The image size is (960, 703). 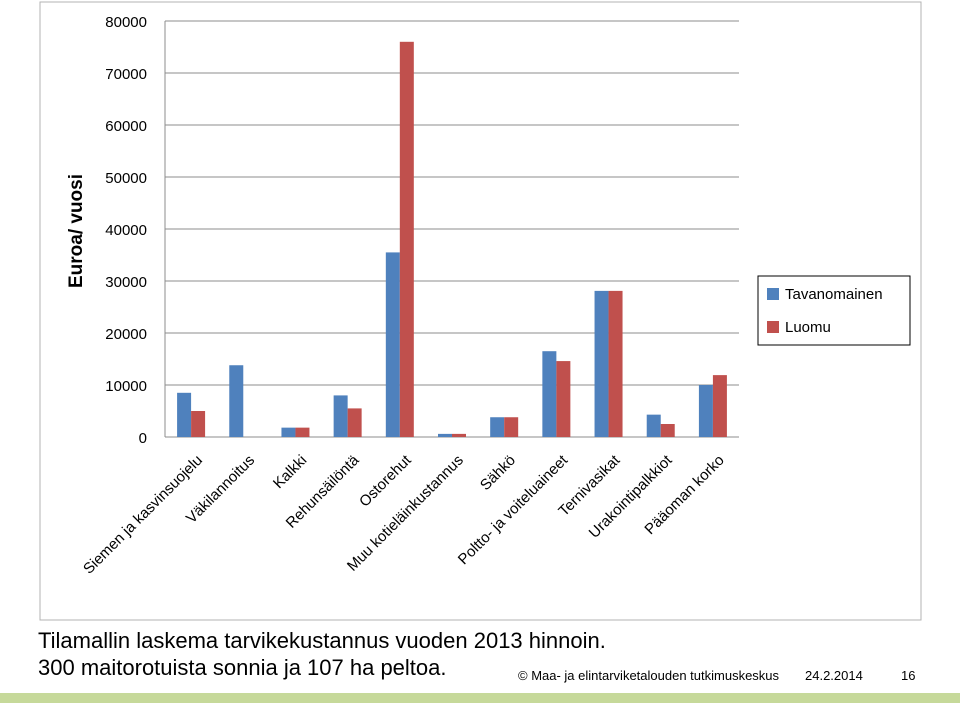 I want to click on legend-box, so click(x=834, y=310).